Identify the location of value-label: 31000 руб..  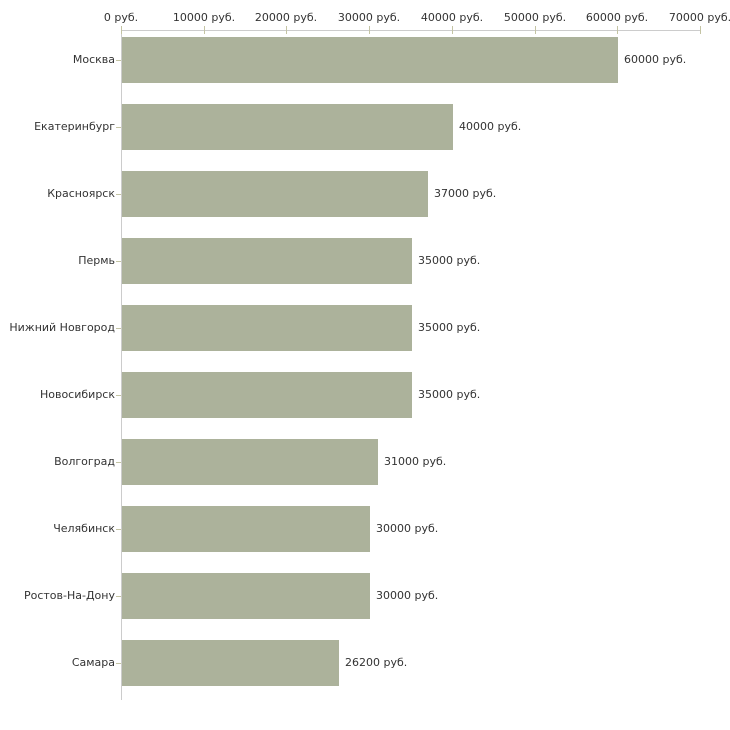
(415, 461).